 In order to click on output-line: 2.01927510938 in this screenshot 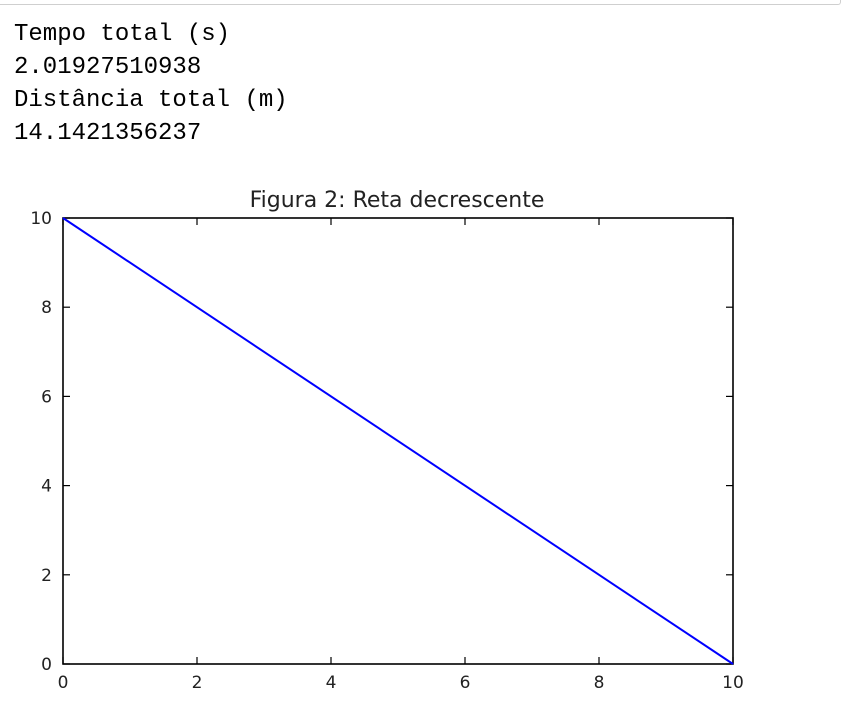, I will do `click(108, 67)`.